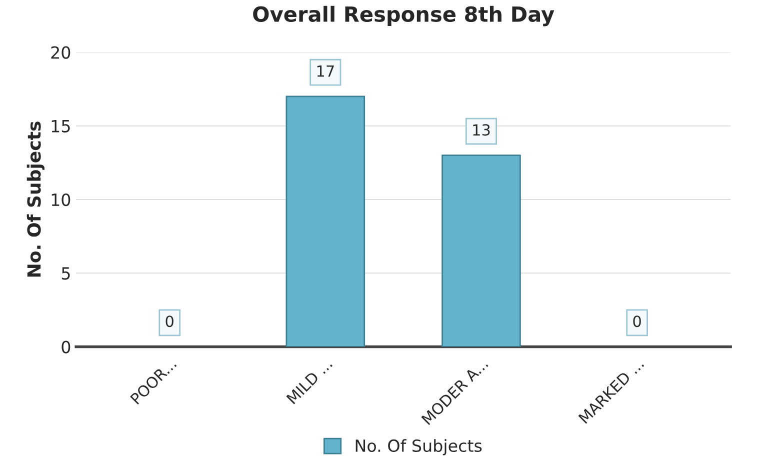  Describe the element at coordinates (403, 16) in the screenshot. I see `chart-title: Overall Response 8th Day` at that location.